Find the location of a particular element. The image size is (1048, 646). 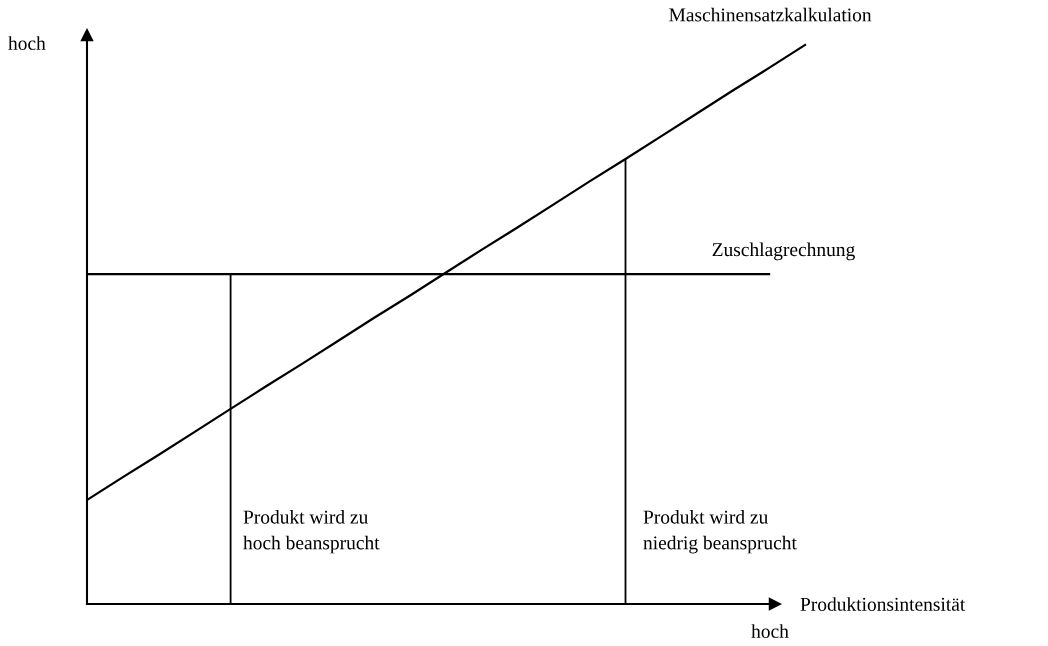

series-label: Zuschlagrechnung is located at coordinates (783, 251).